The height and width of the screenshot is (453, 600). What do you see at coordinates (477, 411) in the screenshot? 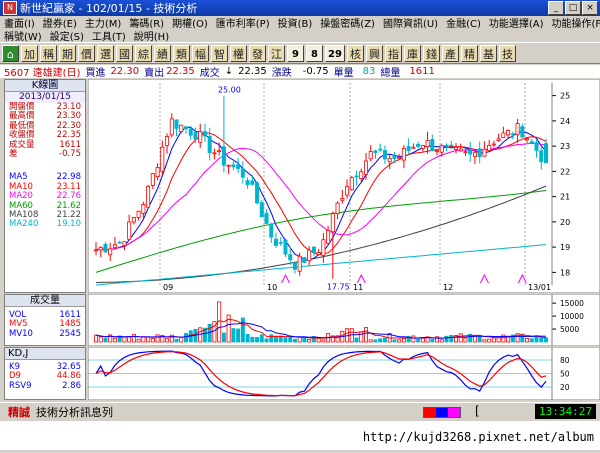
I see `status-bracket: [` at bounding box center [477, 411].